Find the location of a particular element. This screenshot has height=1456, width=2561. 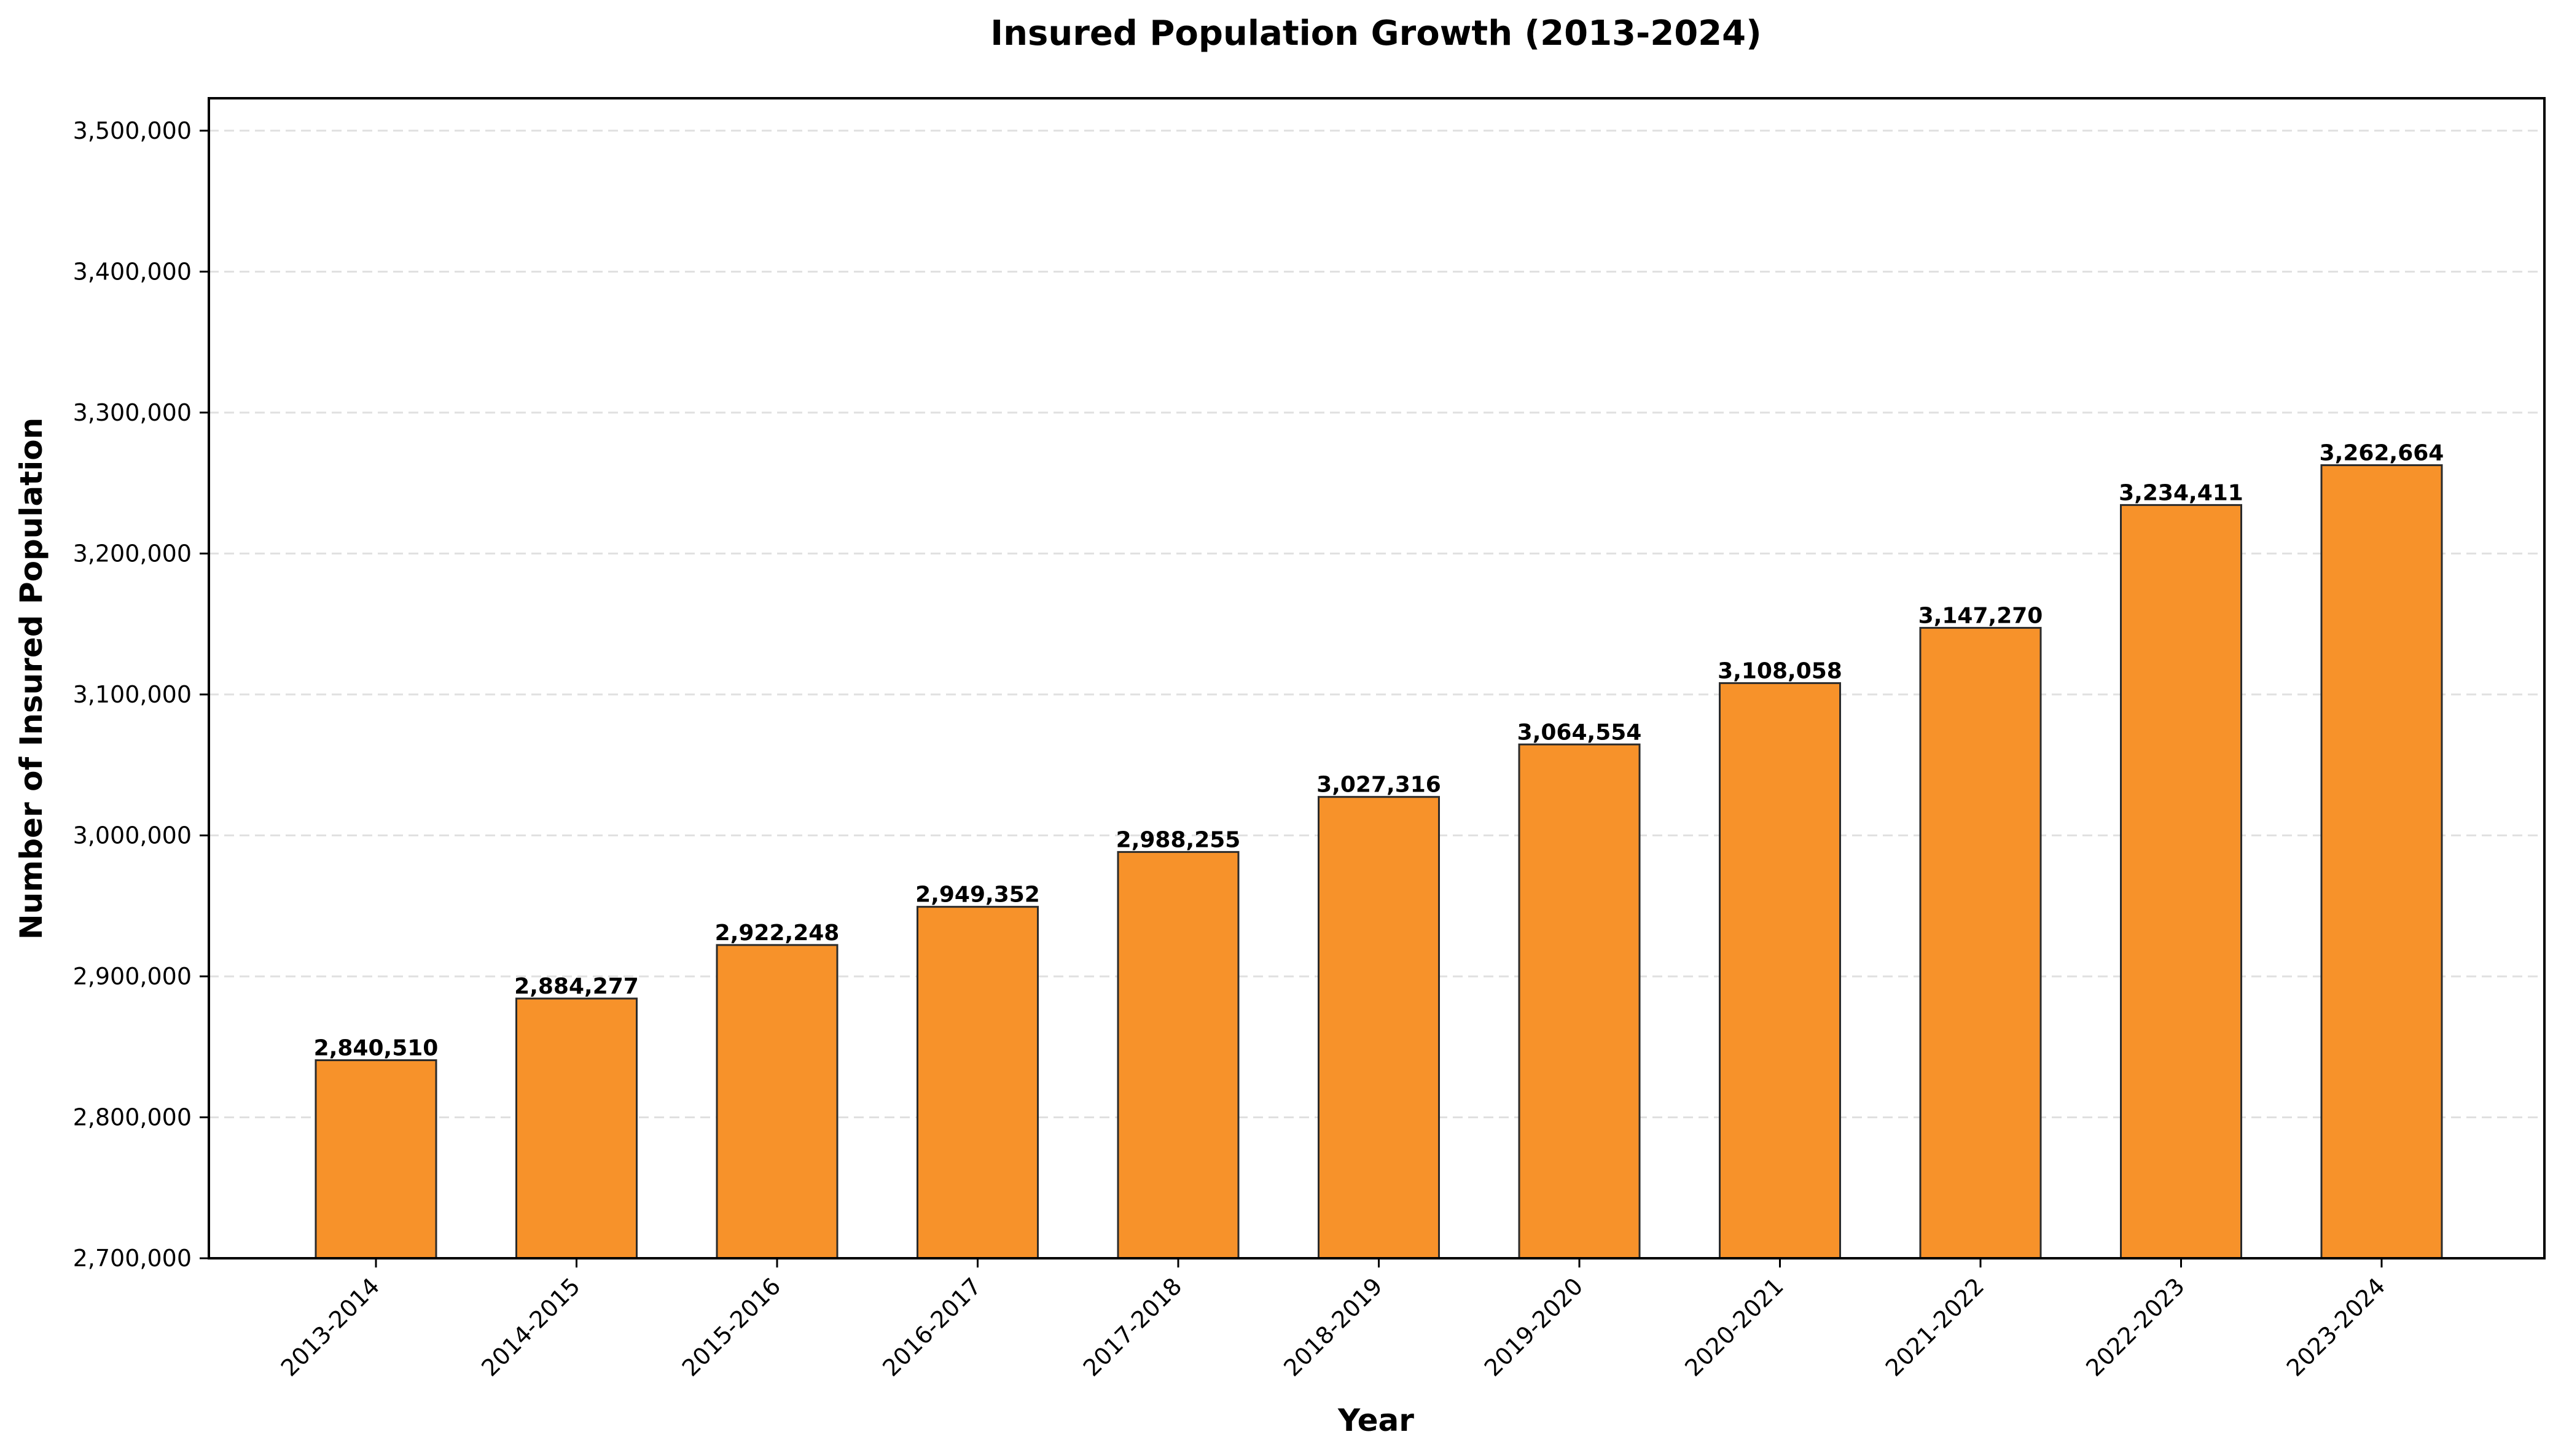

x-tick-label: 2020-2021 is located at coordinates (1734, 1327).